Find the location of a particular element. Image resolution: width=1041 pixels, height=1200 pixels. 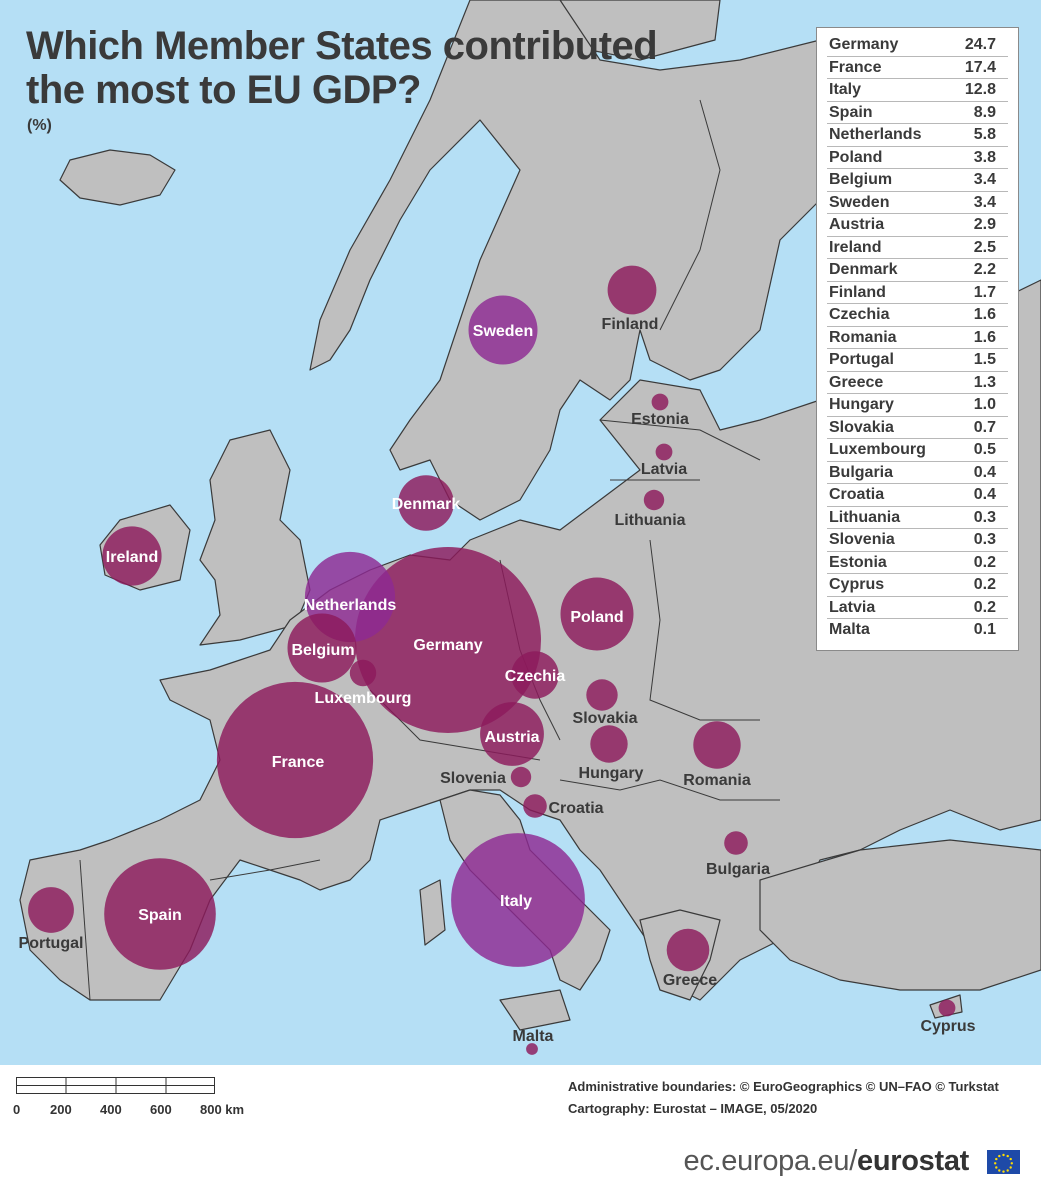

table-row: Belgium 3.4 is located at coordinates (917, 180).